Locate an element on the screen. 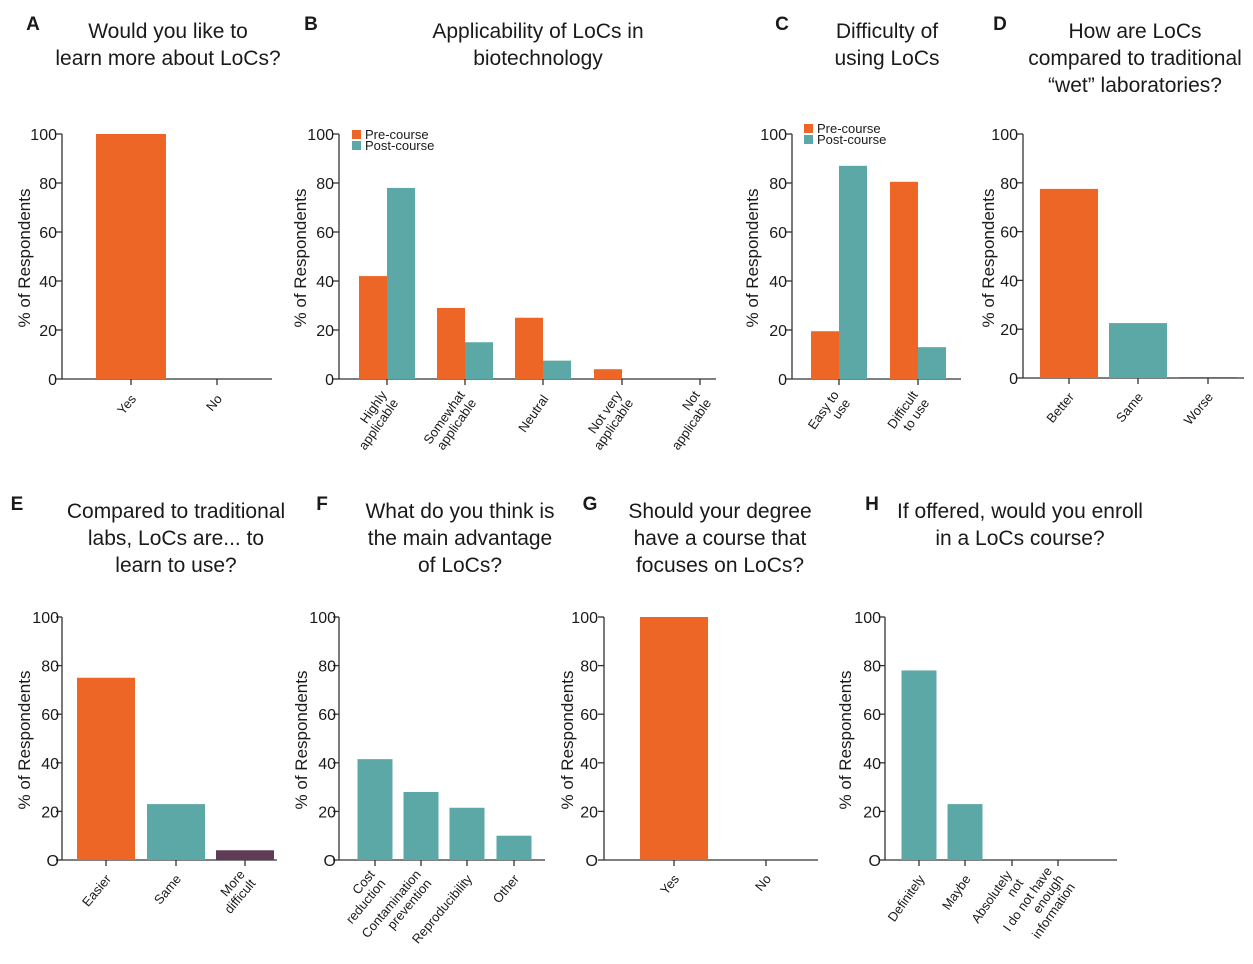 This screenshot has width=1253, height=964. x-tick-label-line: Other is located at coordinates (506, 888).